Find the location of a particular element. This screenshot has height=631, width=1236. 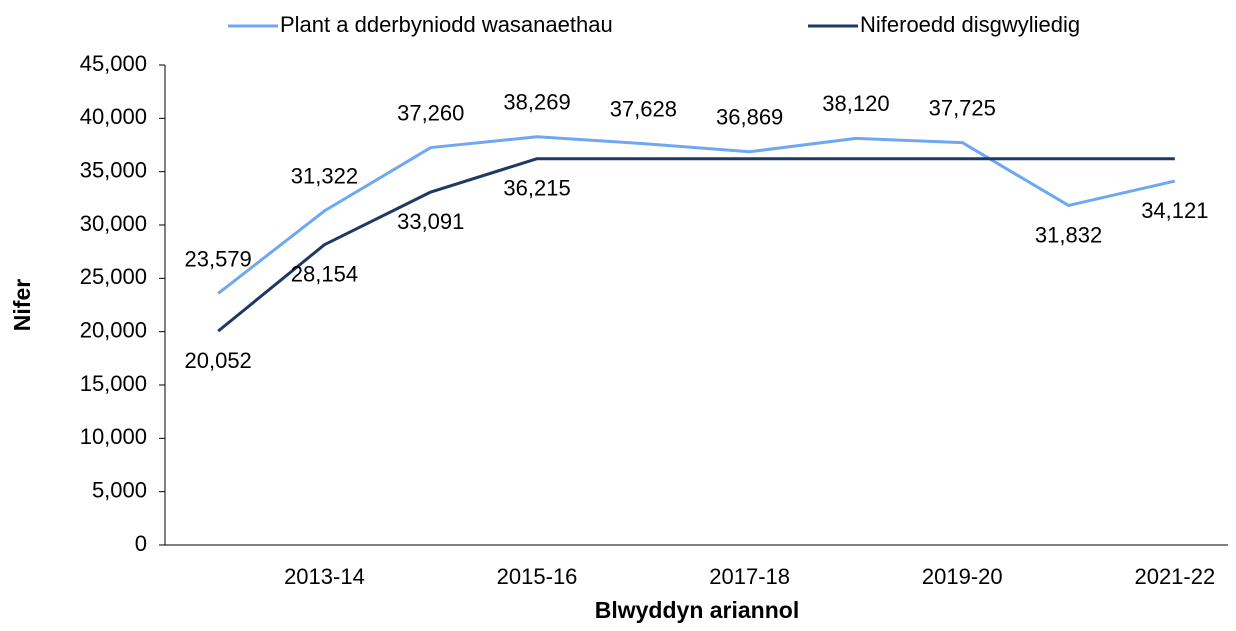

data-label: 31,832 is located at coordinates (1068, 234).